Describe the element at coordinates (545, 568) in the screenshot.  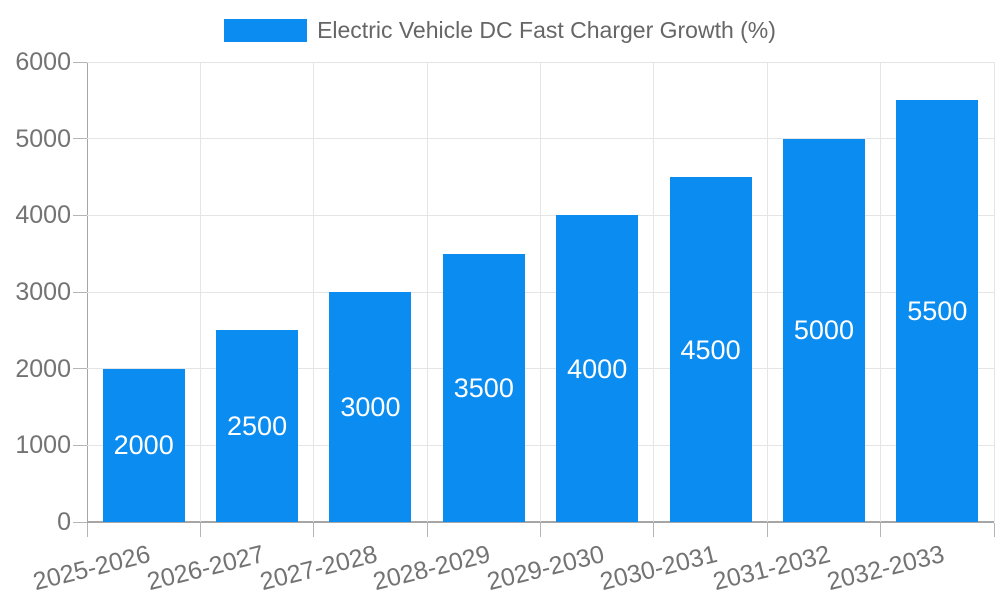
I see `x-axis-tick-label: 2029-2030` at that location.